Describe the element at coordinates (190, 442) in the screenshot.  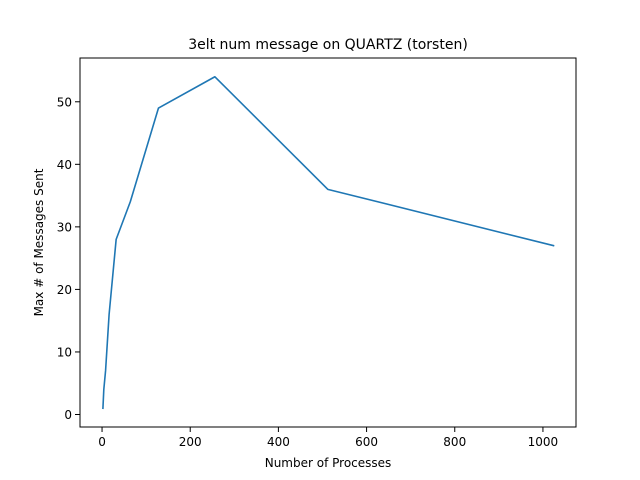
I see `x-tick-label: 200` at that location.